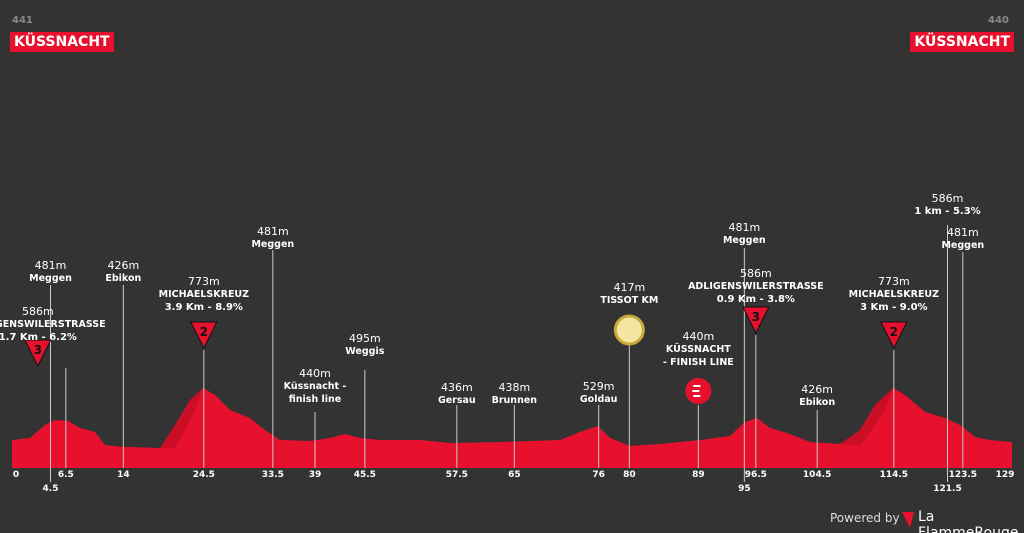 The height and width of the screenshot is (533, 1024). Describe the element at coordinates (1005, 475) in the screenshot. I see `km-label: 129` at that location.